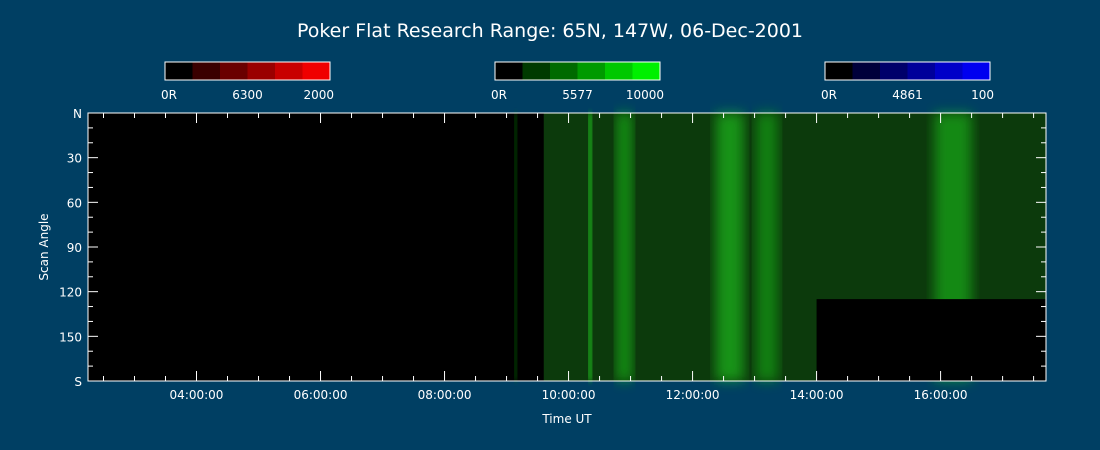  What do you see at coordinates (693, 395) in the screenshot?
I see `x-tick-label: 12:00:00` at bounding box center [693, 395].